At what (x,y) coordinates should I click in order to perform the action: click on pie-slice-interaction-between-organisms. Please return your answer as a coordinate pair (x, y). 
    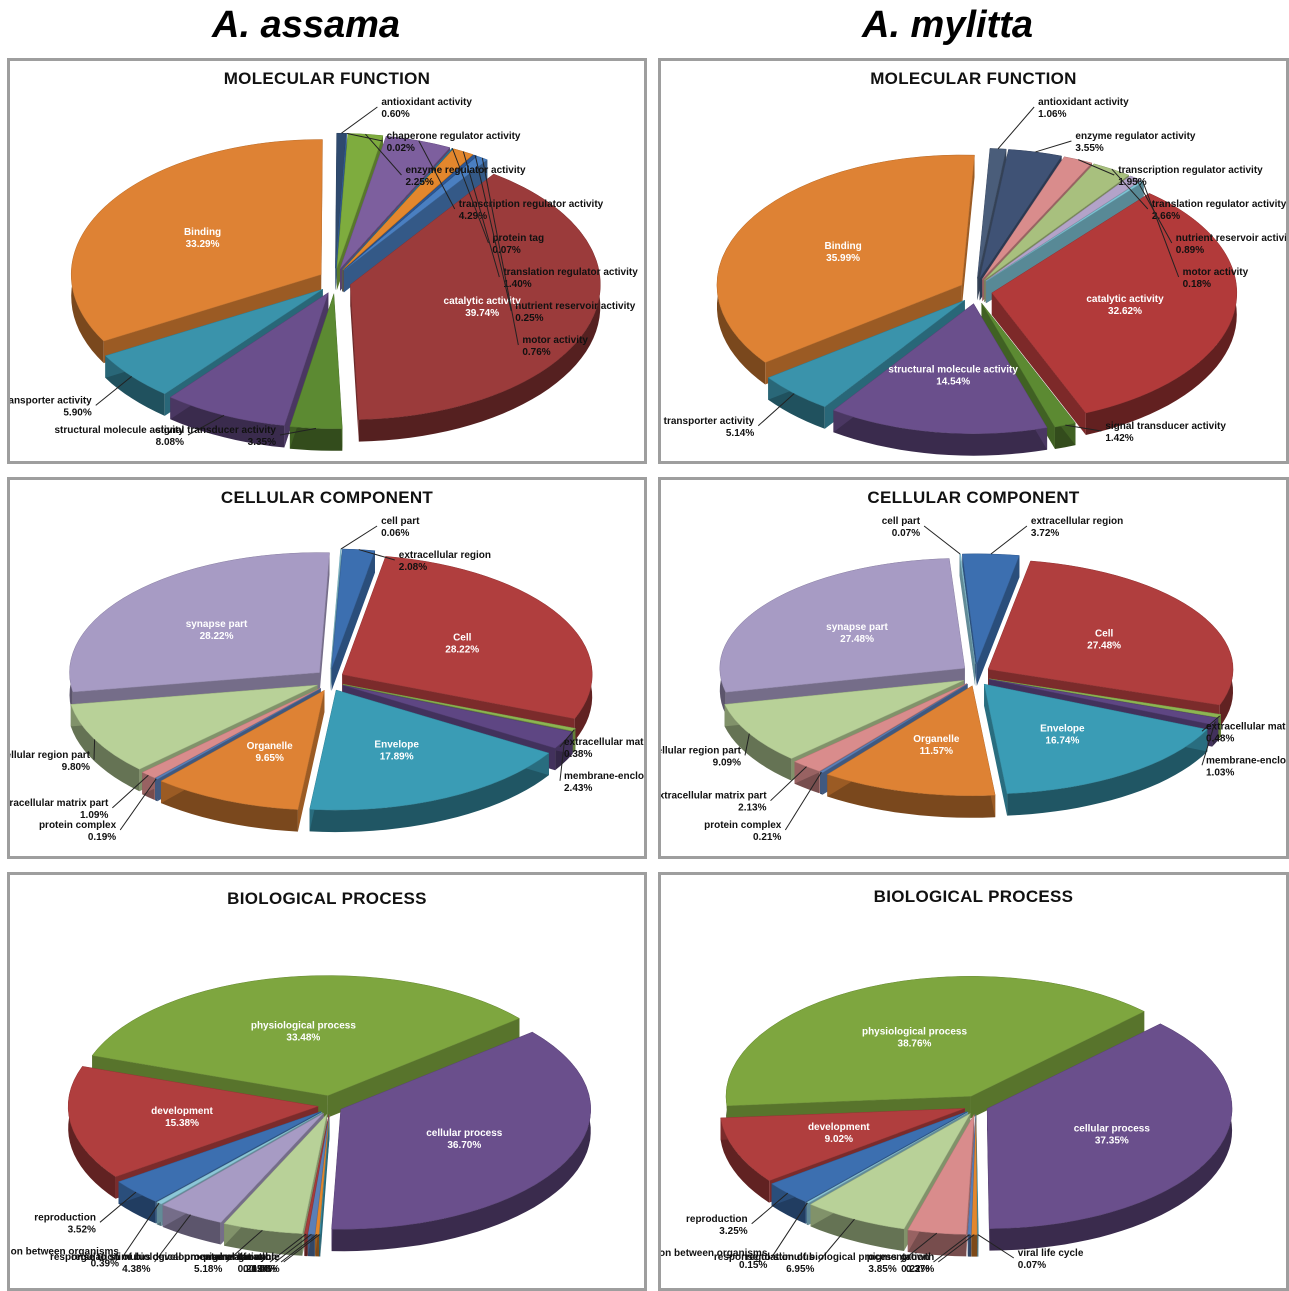
    Looking at the image, I should click on (887, 1158).